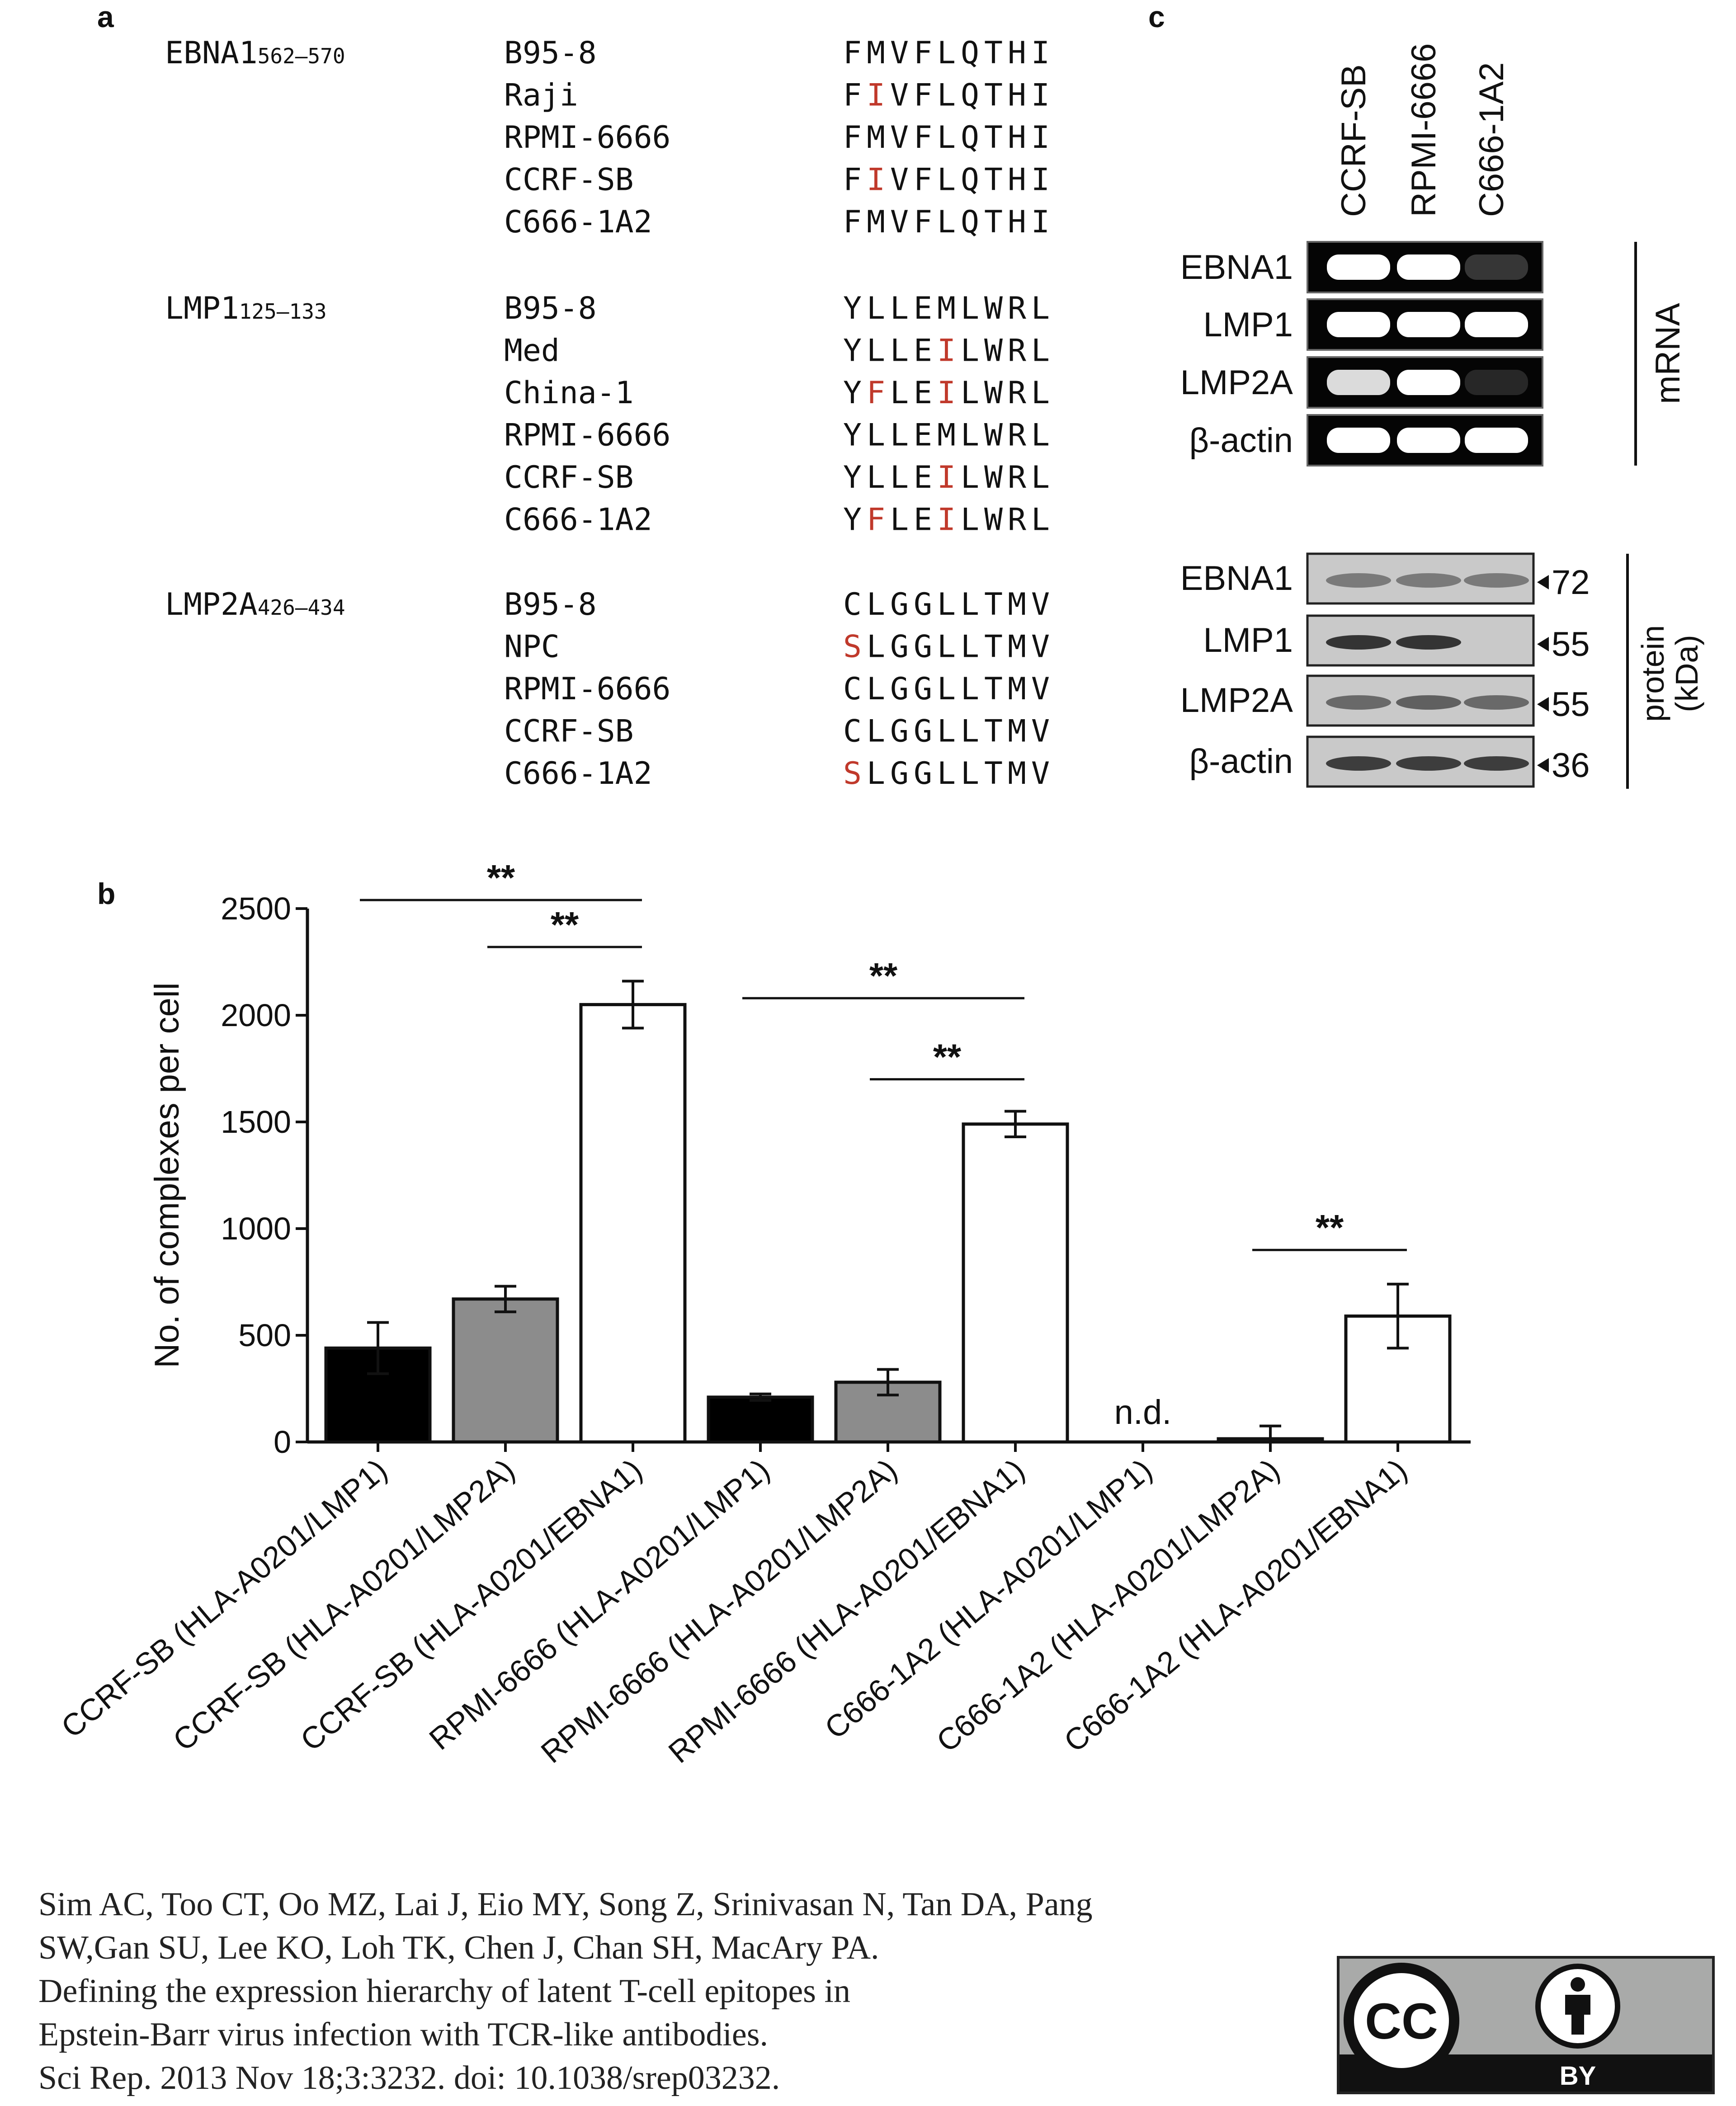 The width and height of the screenshot is (1736, 2106). What do you see at coordinates (1241, 761) in the screenshot?
I see `blot-row-label: β-actin` at bounding box center [1241, 761].